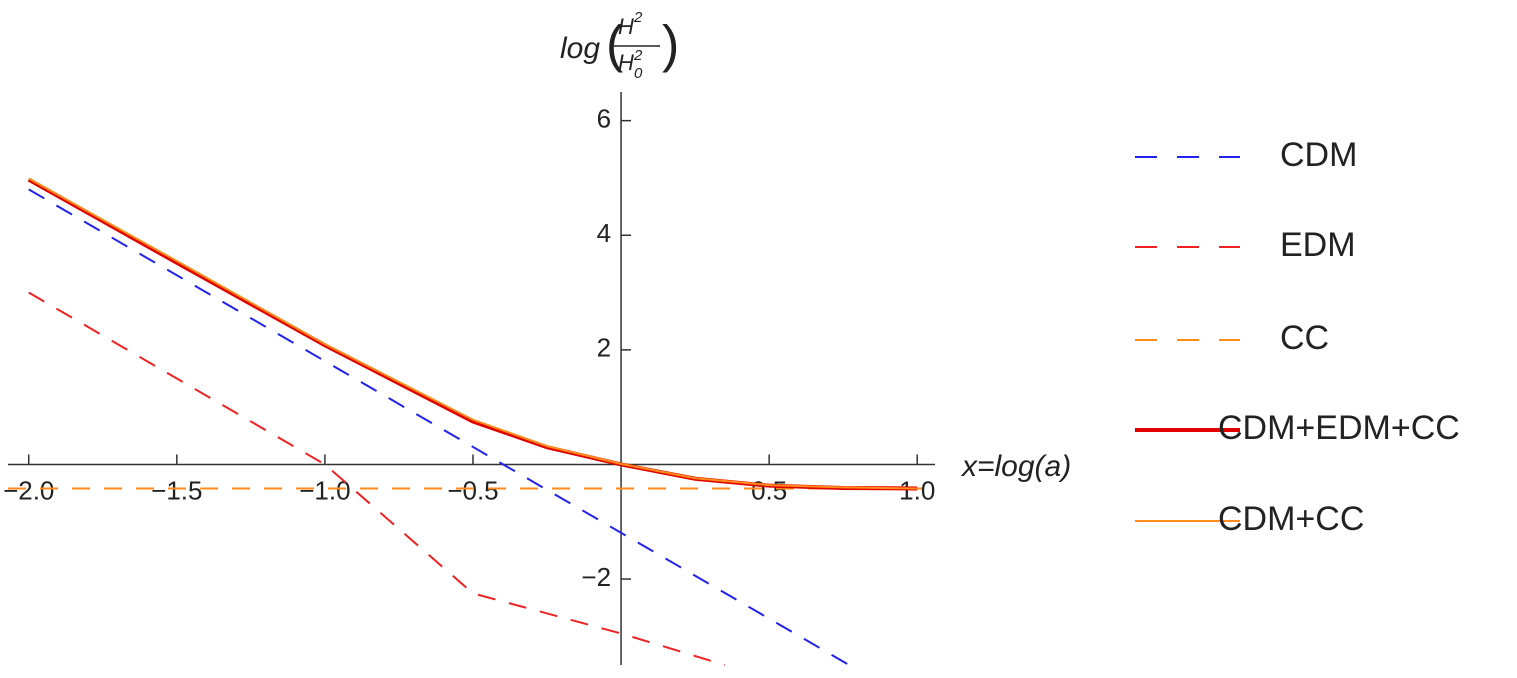 This screenshot has height=678, width=1517. I want to click on y-tick-label: 6, so click(604, 119).